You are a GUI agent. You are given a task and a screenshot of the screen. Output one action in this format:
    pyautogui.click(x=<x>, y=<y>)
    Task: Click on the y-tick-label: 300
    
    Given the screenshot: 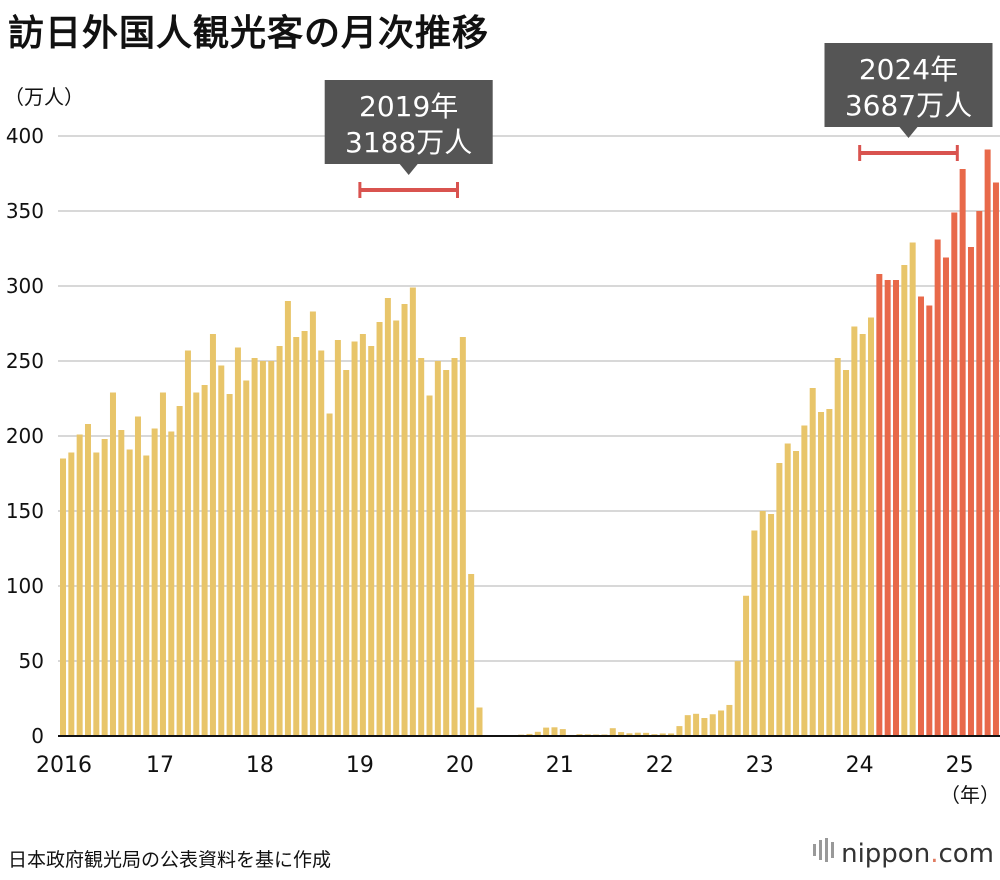 What is the action you would take?
    pyautogui.click(x=25, y=286)
    